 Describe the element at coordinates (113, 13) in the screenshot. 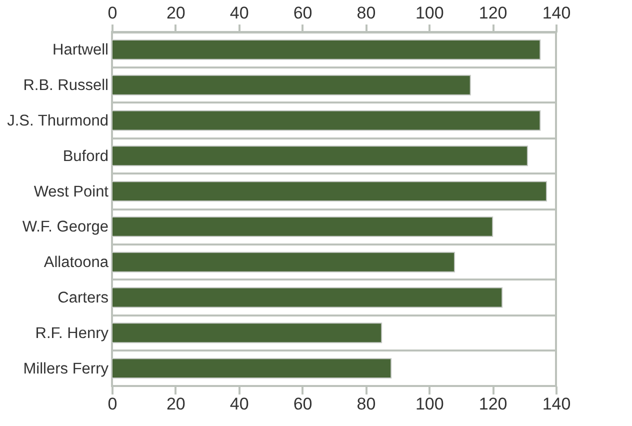

I see `x2-tick-label: 0` at that location.